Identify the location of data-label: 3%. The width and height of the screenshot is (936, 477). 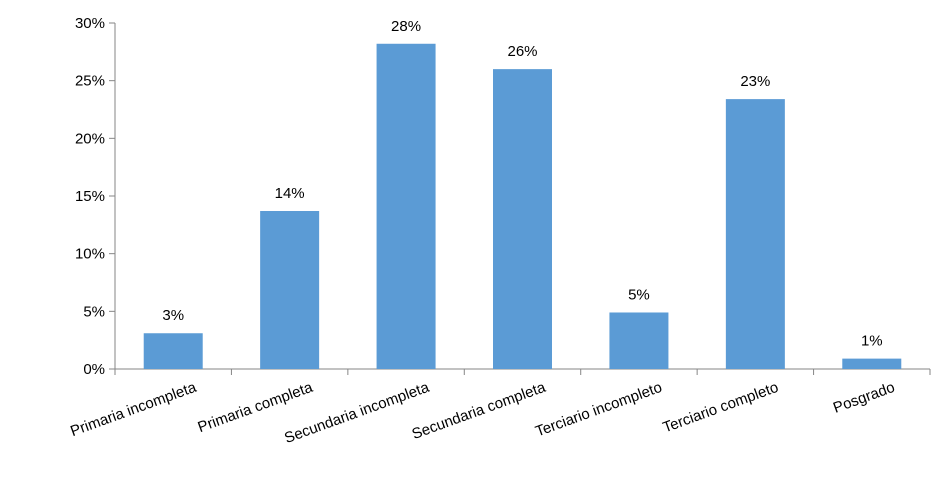
(173, 315).